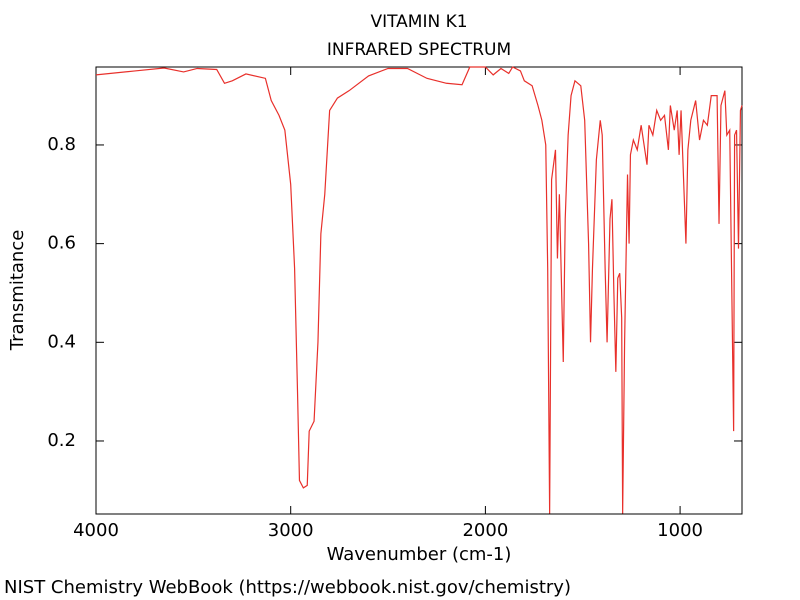 This screenshot has height=600, width=800. I want to click on chart-title: VITAMIN K1, so click(418, 22).